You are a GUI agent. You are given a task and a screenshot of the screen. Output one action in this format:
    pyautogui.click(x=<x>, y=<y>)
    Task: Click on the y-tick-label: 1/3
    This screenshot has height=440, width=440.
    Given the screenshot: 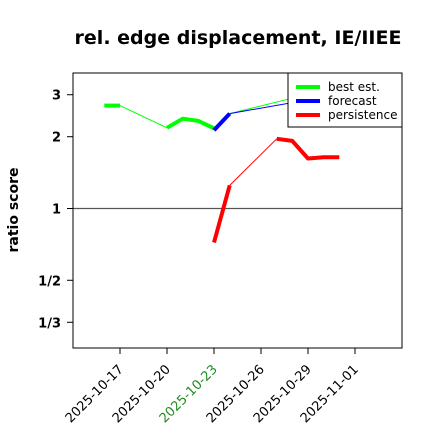 What is the action you would take?
    pyautogui.click(x=49, y=323)
    